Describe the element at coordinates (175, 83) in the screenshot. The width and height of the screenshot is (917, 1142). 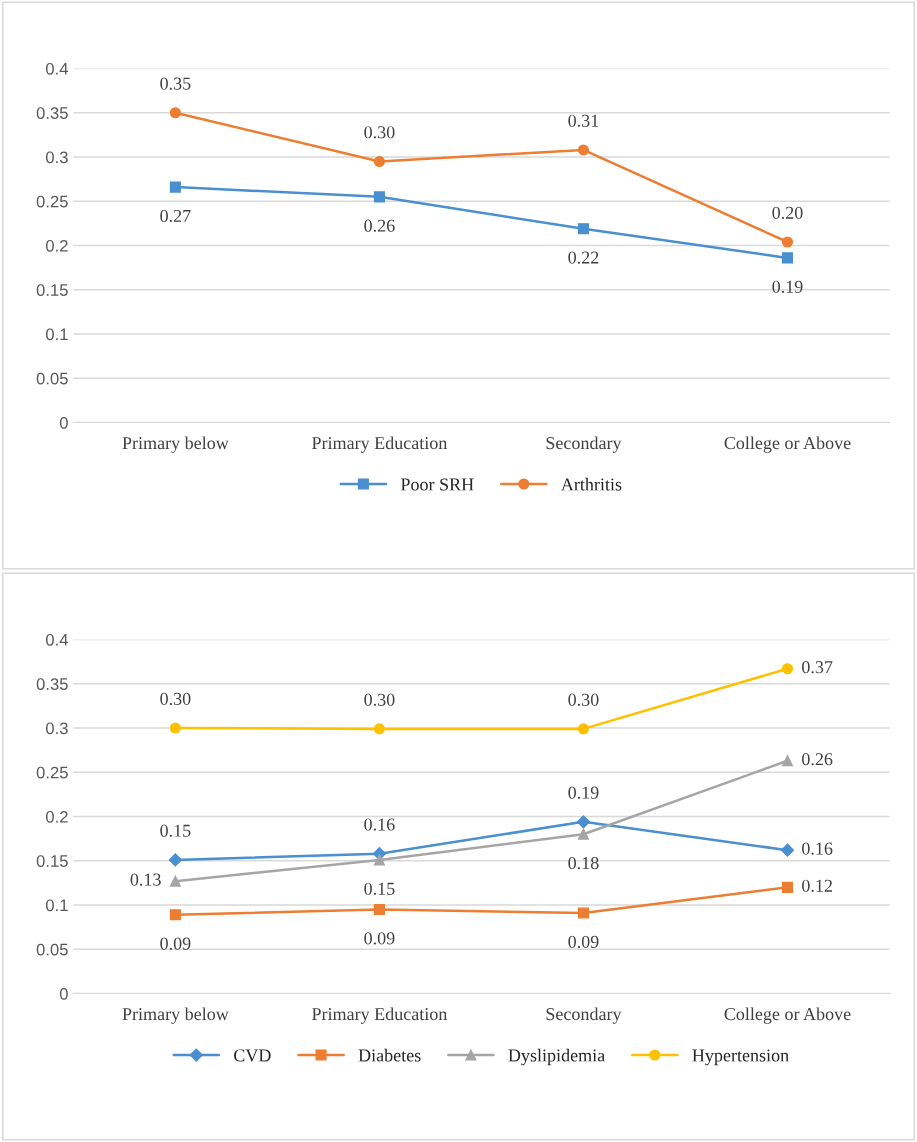
I see `data-label: 0.35` at that location.